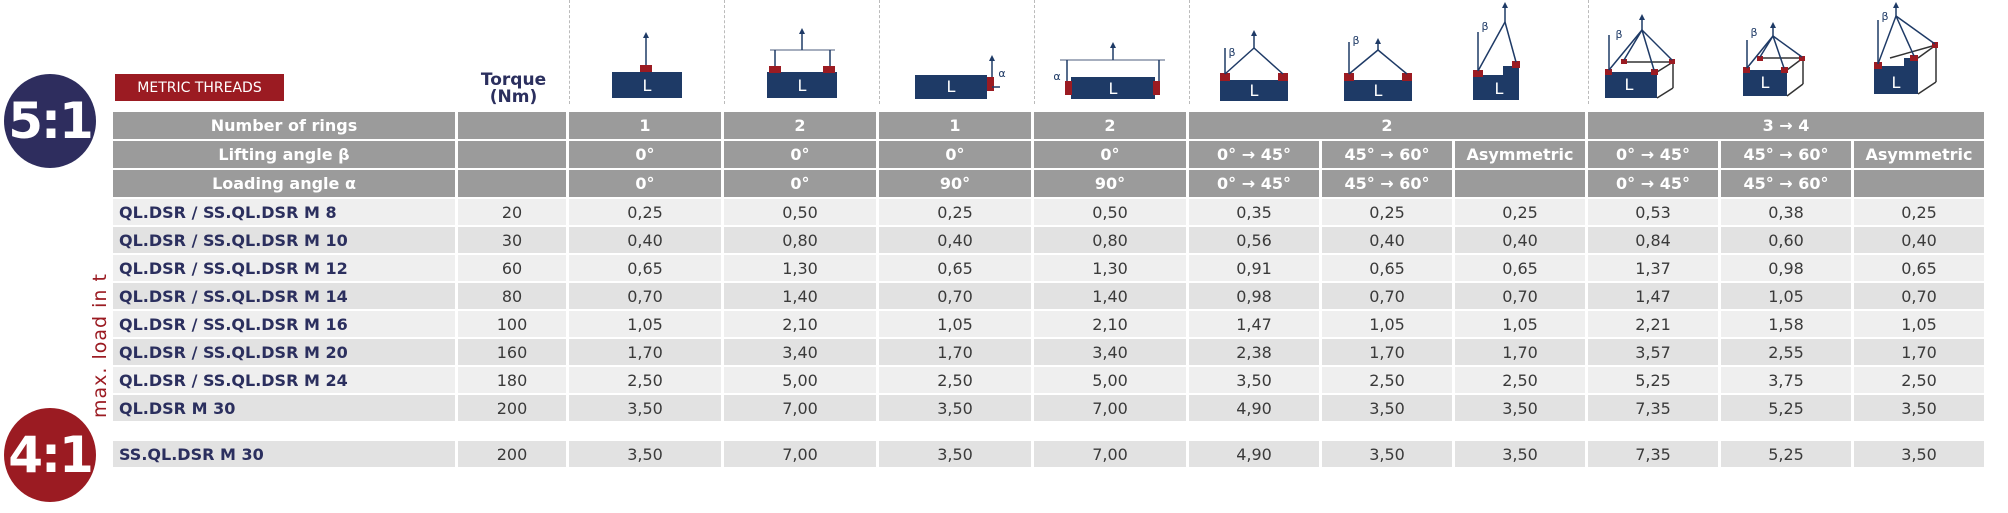 The height and width of the screenshot is (513, 2008). What do you see at coordinates (1254, 240) in the screenshot?
I see `row-load-value: 0,56` at bounding box center [1254, 240].